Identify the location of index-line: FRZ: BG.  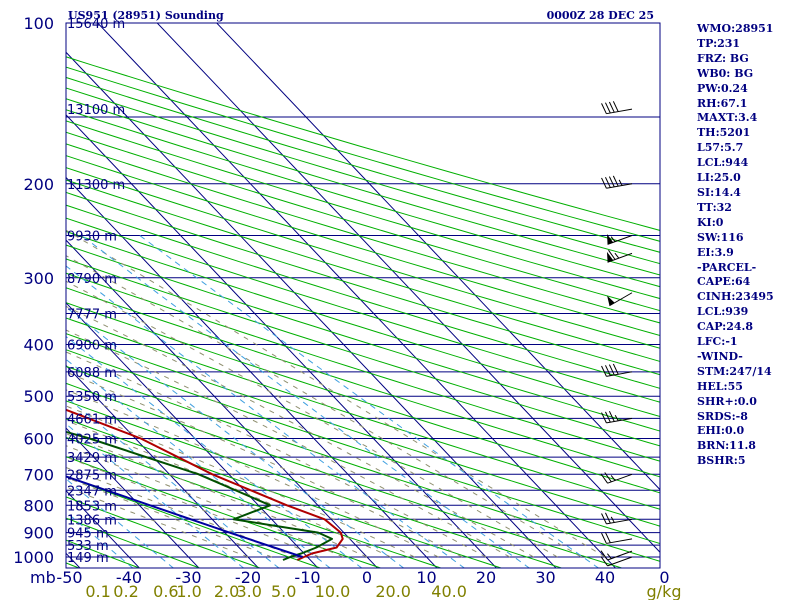
(723, 58).